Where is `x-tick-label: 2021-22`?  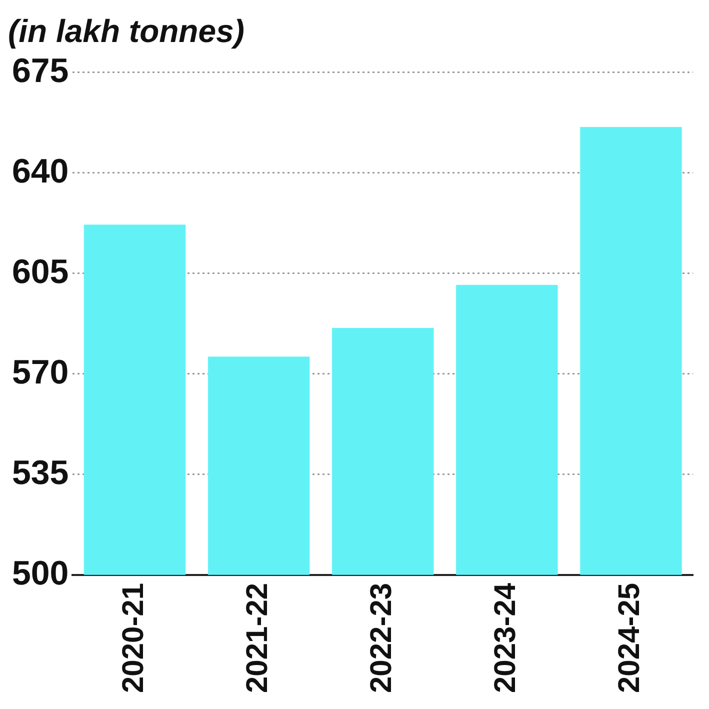 x-tick-label: 2021-22 is located at coordinates (257, 638).